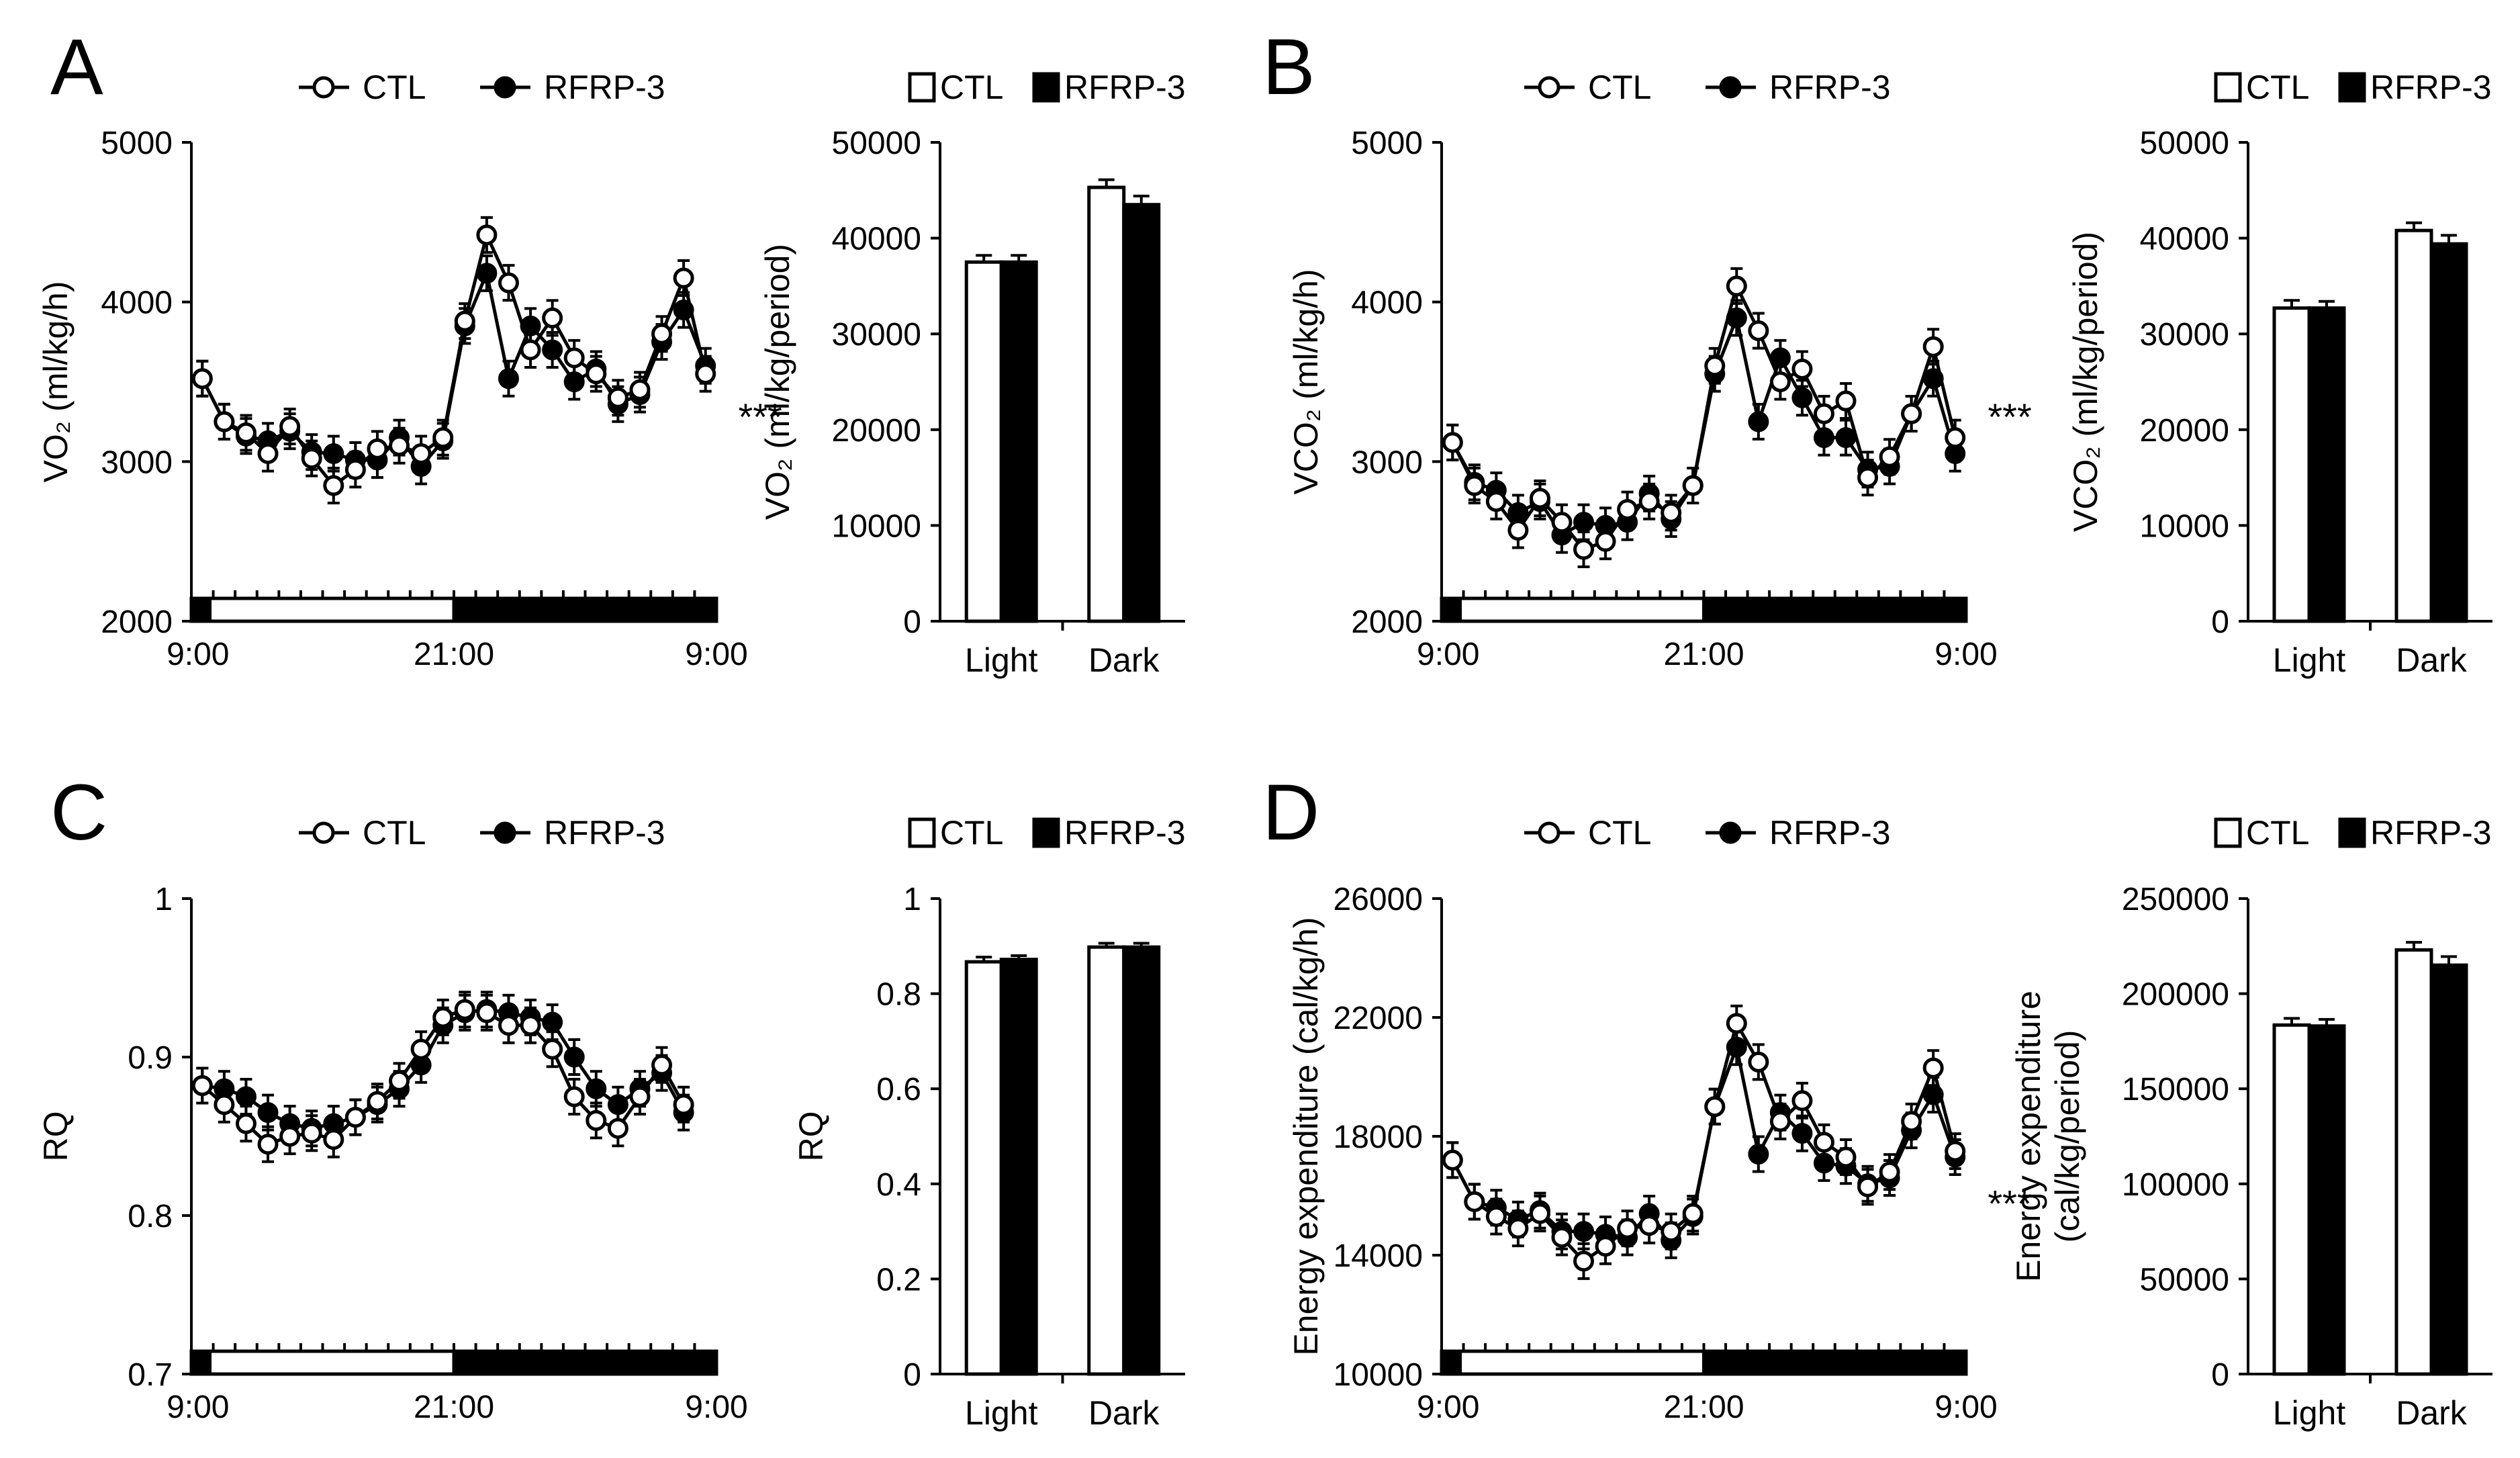  What do you see at coordinates (2067, 1136) in the screenshot?
I see `y-axis-label-line: (cal/kg/period)` at bounding box center [2067, 1136].